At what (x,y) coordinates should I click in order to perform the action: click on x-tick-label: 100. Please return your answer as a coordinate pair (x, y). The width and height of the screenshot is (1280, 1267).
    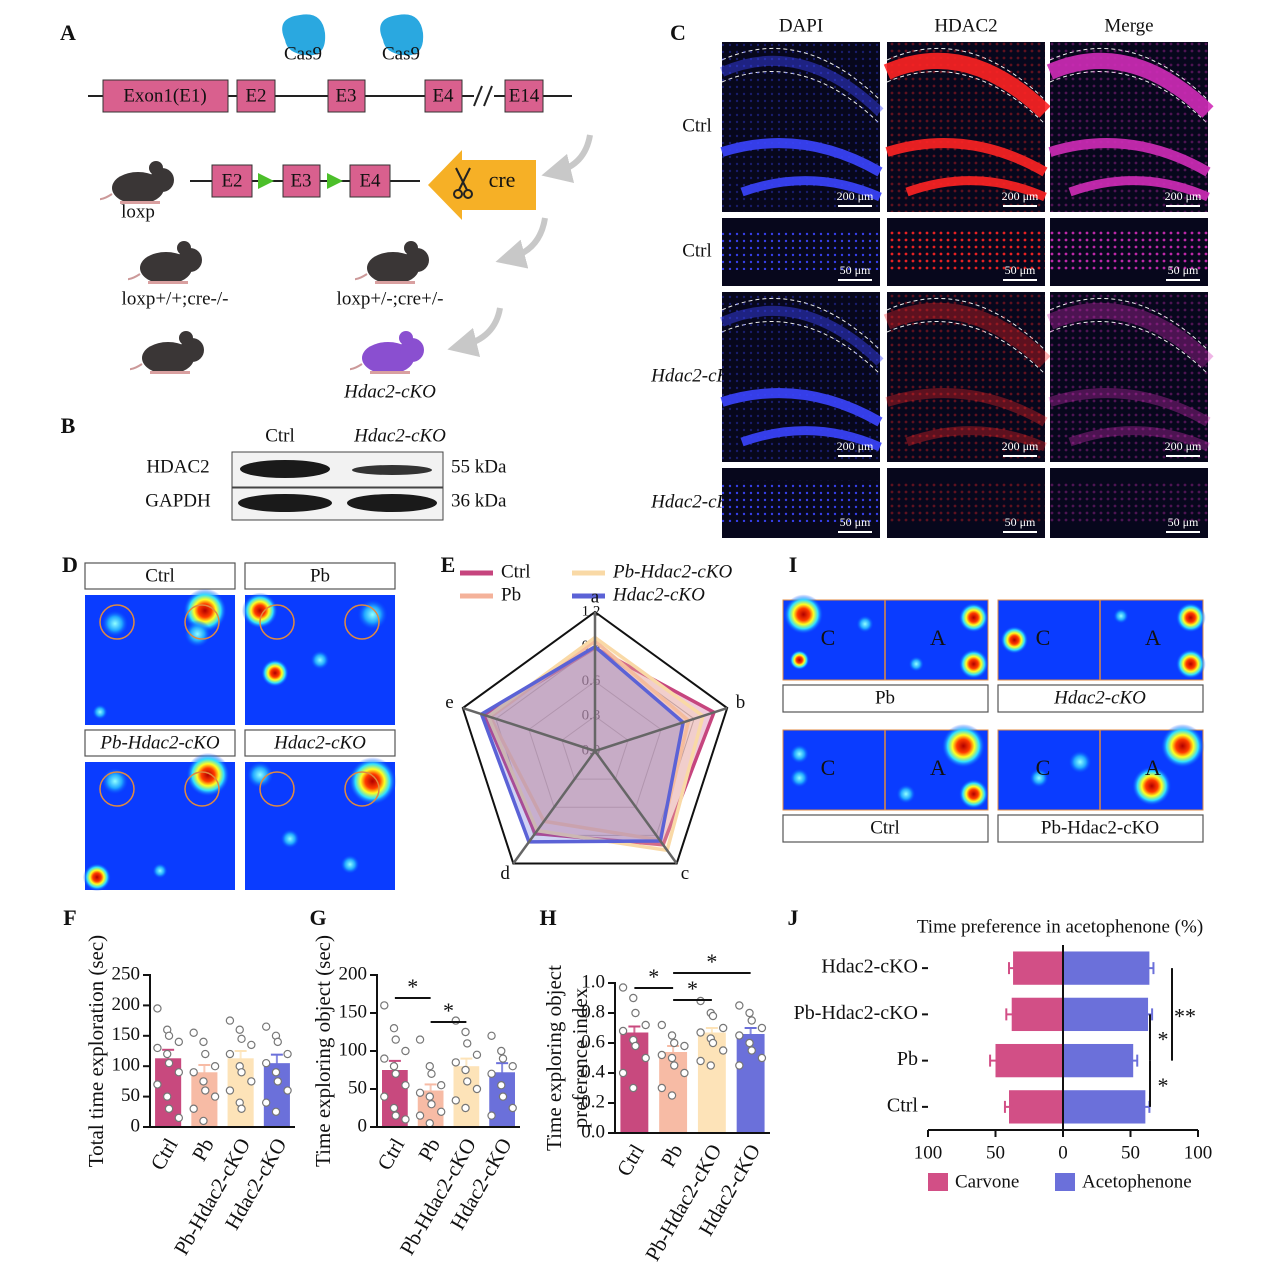
    Looking at the image, I should click on (1198, 1152).